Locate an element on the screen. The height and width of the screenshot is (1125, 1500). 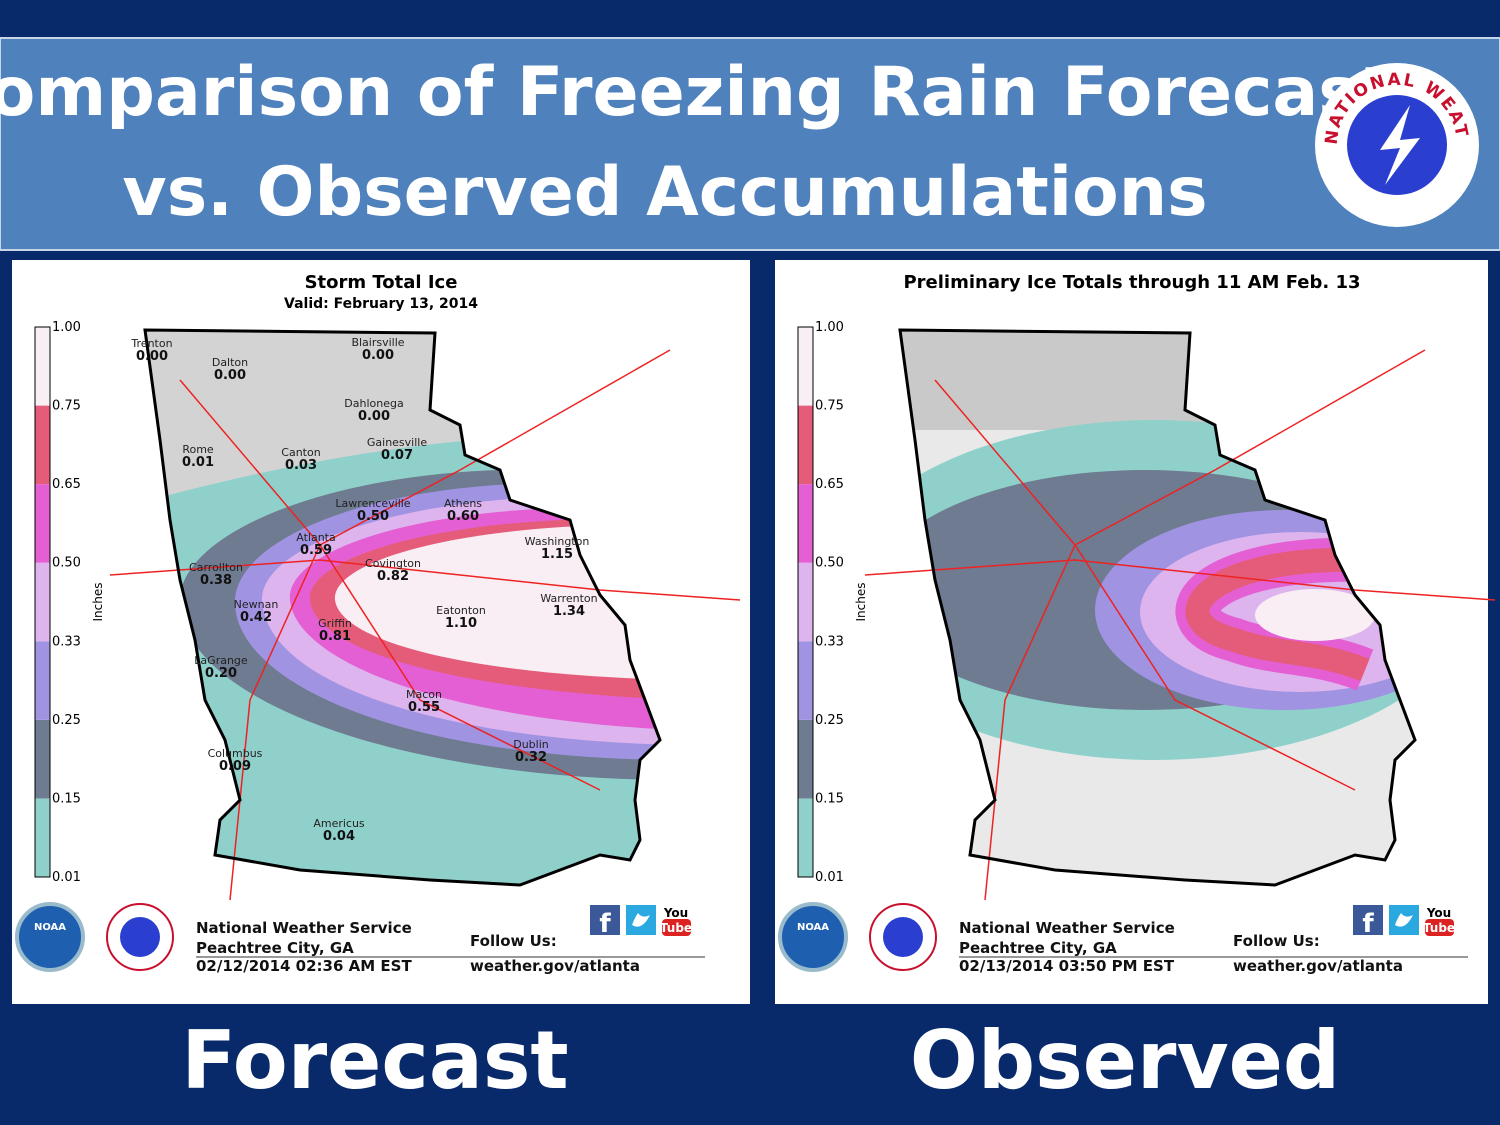
city-name: Athens is located at coordinates (463, 503).